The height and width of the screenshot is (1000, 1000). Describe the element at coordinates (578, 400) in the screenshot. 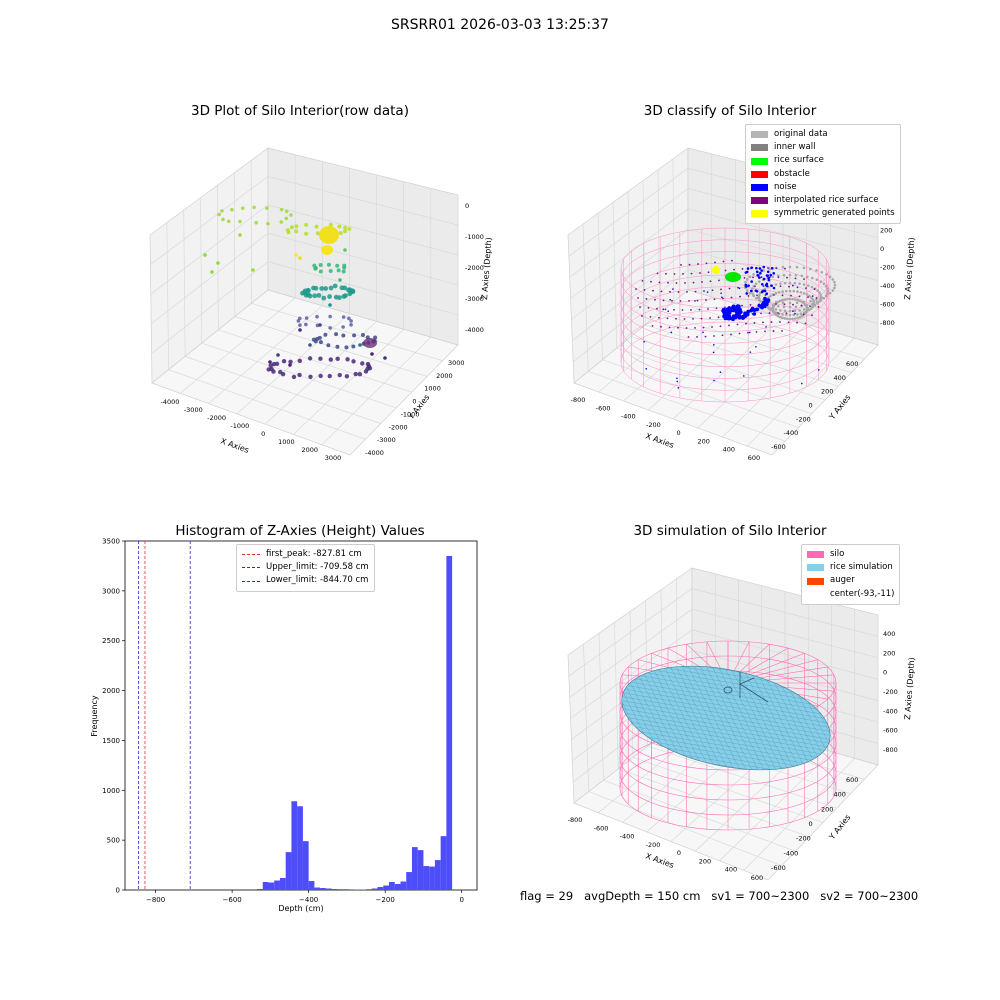

I see `p2-xtick: -800` at that location.